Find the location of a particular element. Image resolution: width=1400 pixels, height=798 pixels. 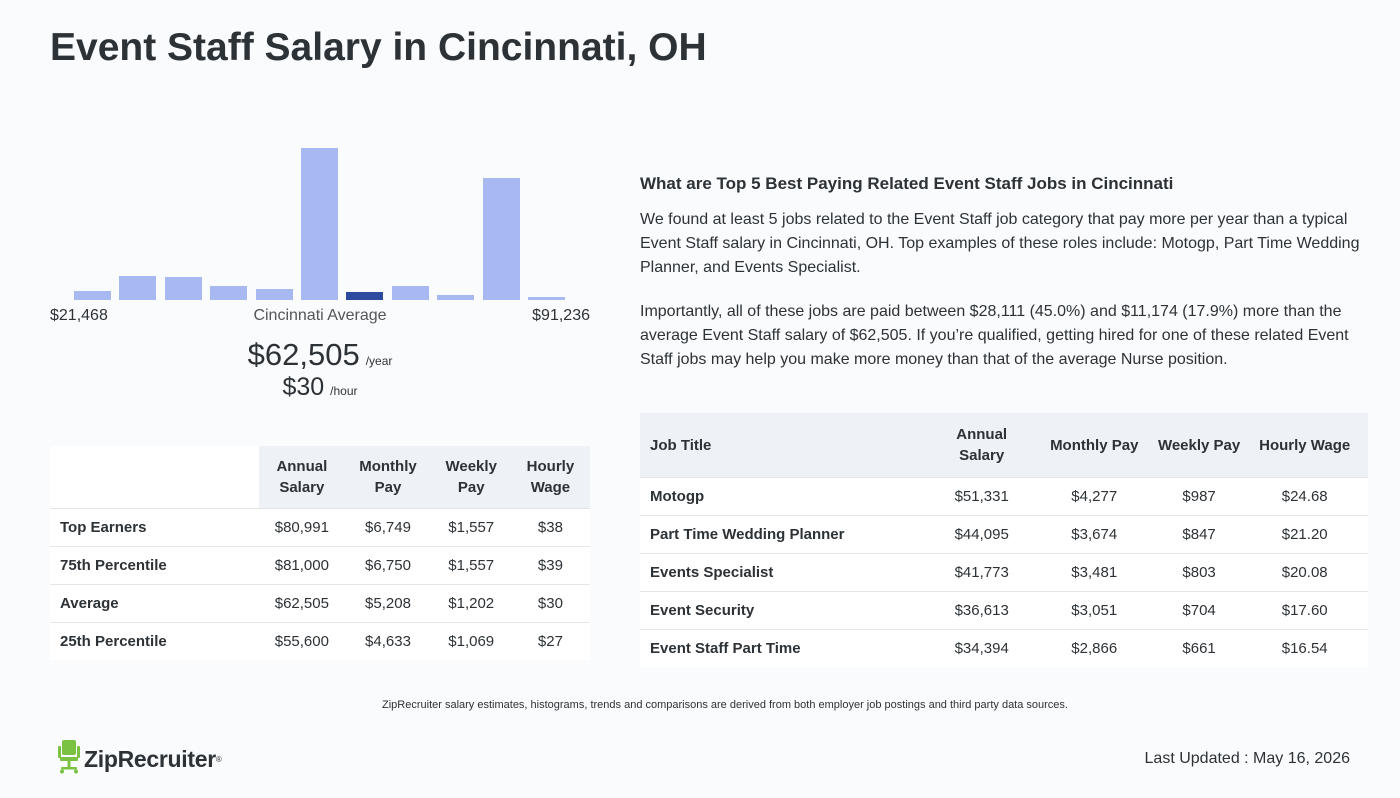

job-monthly: $3,051 is located at coordinates (1094, 610).